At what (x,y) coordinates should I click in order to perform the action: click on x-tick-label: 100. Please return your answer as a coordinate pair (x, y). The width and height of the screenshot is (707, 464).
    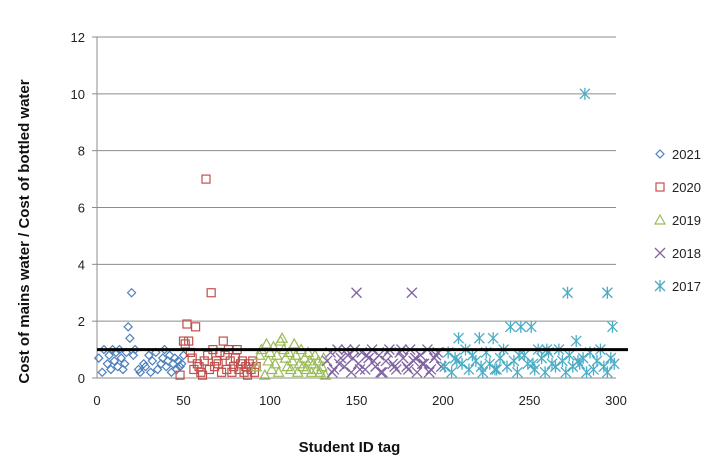
    Looking at the image, I should click on (270, 400).